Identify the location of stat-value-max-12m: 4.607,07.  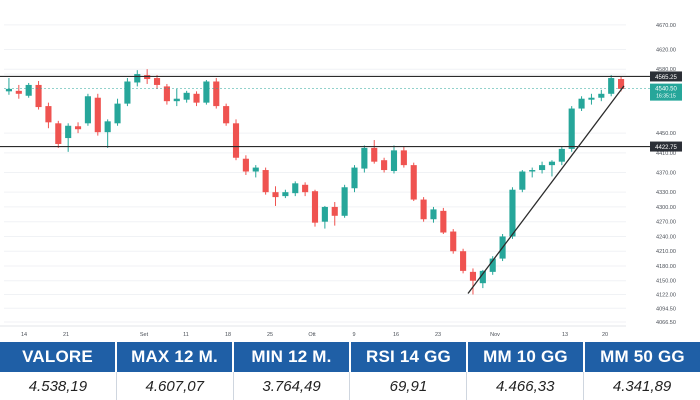
(175, 386).